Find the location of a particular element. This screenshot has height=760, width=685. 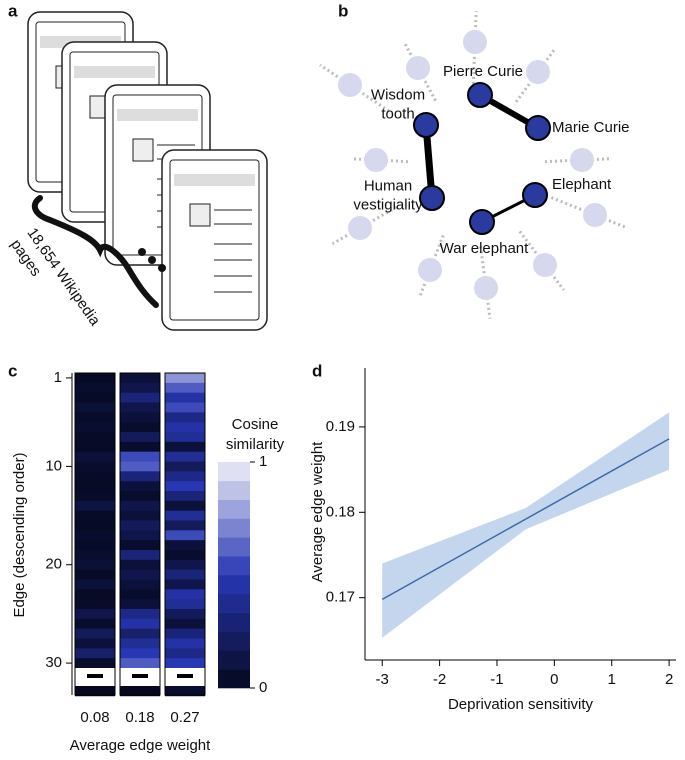

y-tick-label: 10 is located at coordinates (53, 465).